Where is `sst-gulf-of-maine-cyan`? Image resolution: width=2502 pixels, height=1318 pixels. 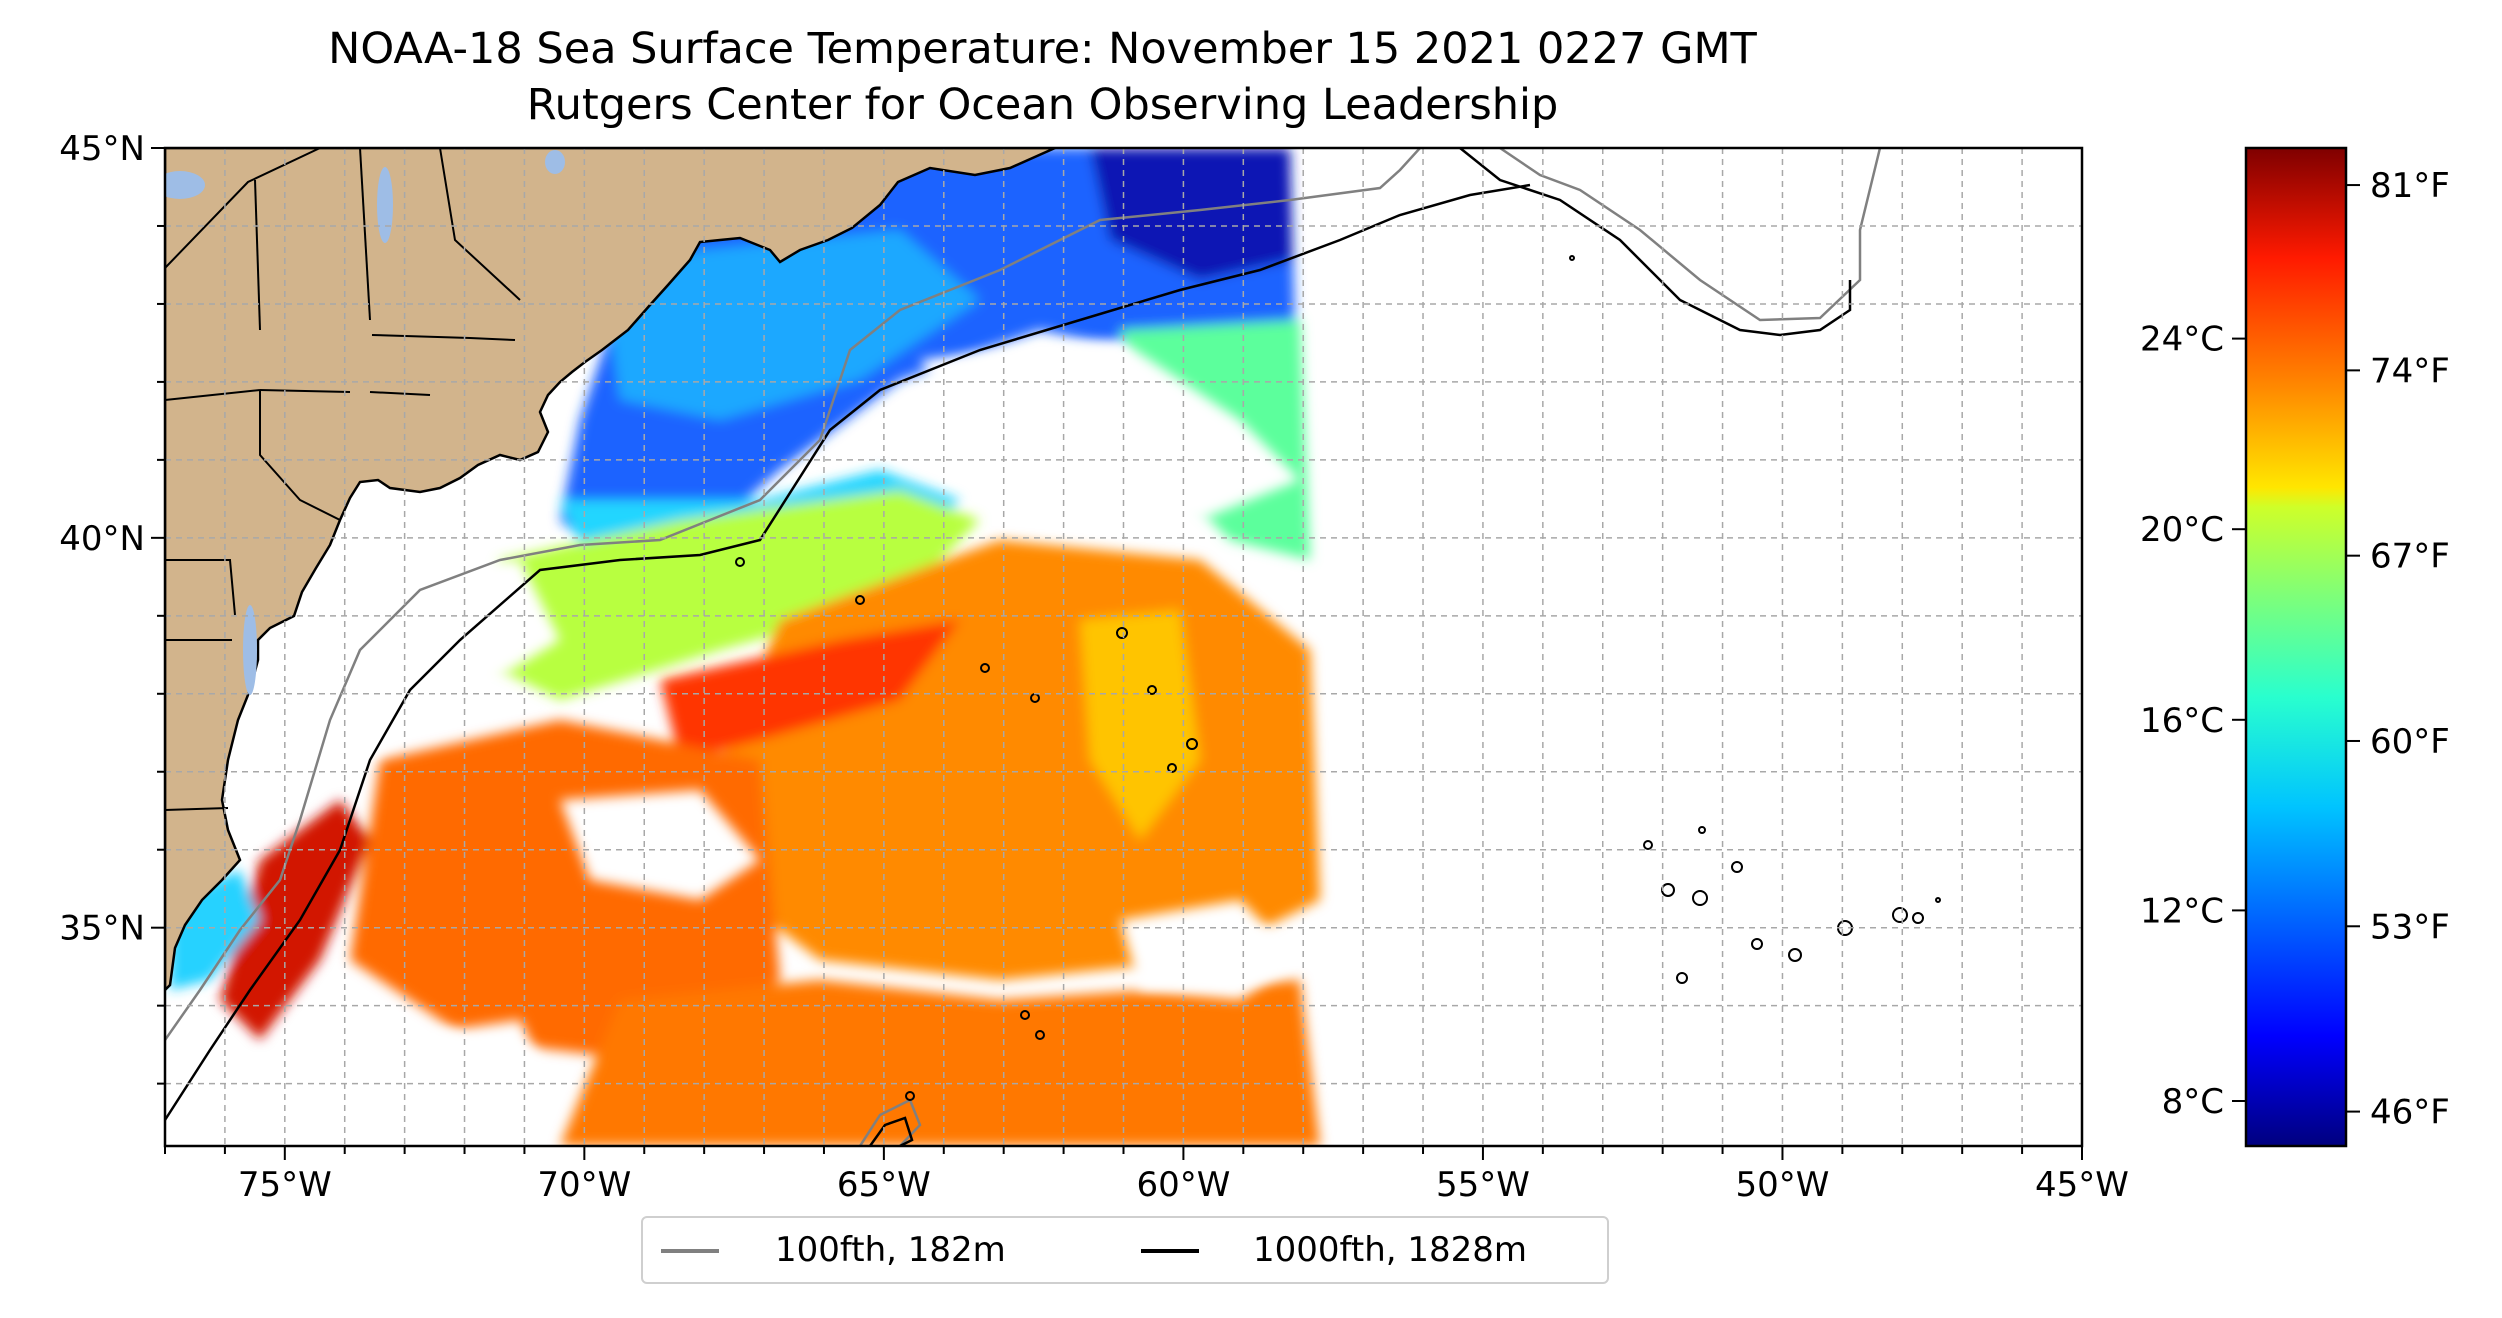 sst-gulf-of-maine-cyan is located at coordinates (790, 325).